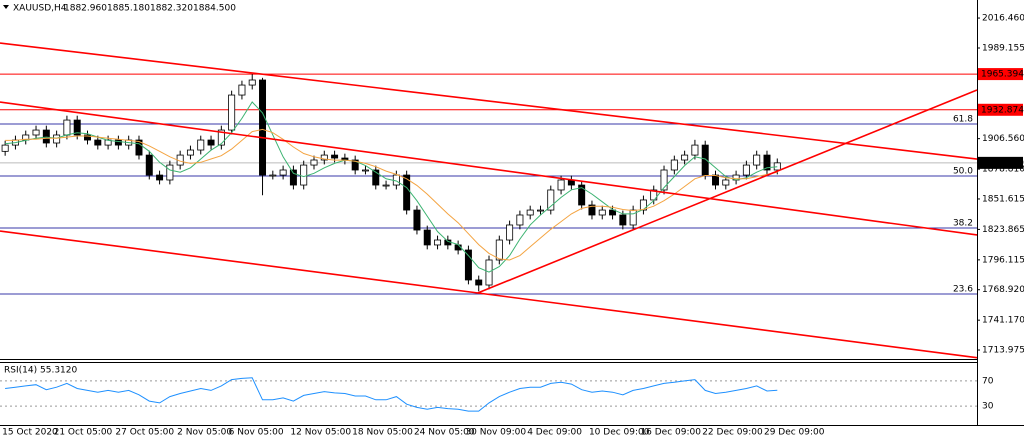 The height and width of the screenshot is (439, 1024). Describe the element at coordinates (6, 7) in the screenshot. I see `menu-arrow` at that location.